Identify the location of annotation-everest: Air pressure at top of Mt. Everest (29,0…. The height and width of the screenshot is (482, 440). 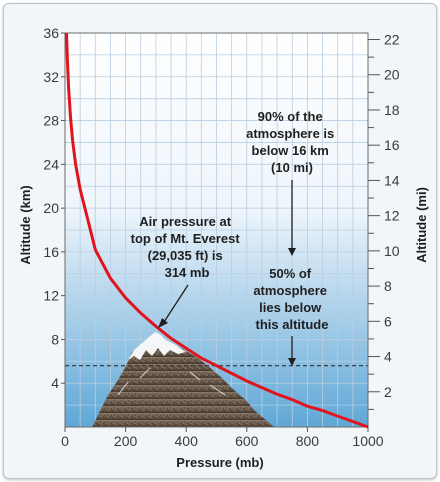
(187, 247).